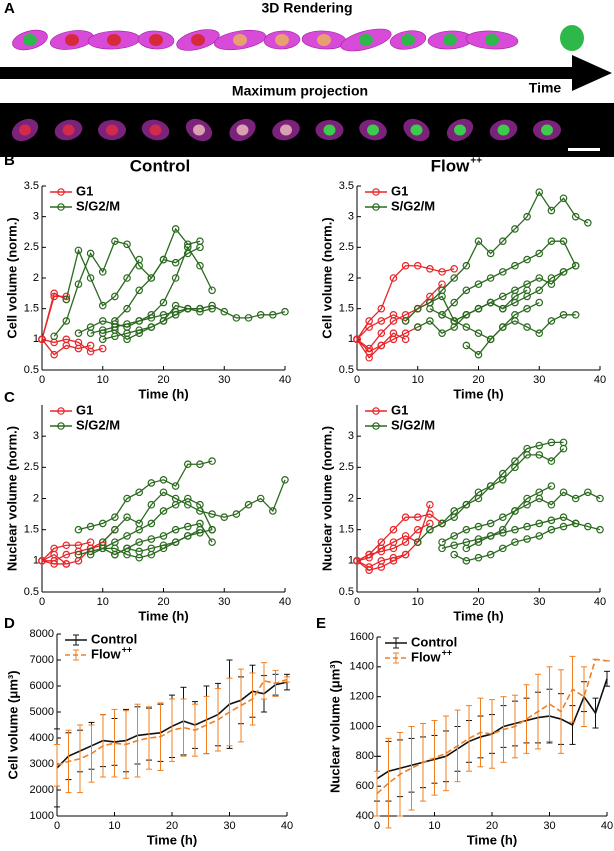 Image resolution: width=614 pixels, height=851 pixels. What do you see at coordinates (36, 339) in the screenshot?
I see `y-tick-label: 1` at bounding box center [36, 339].